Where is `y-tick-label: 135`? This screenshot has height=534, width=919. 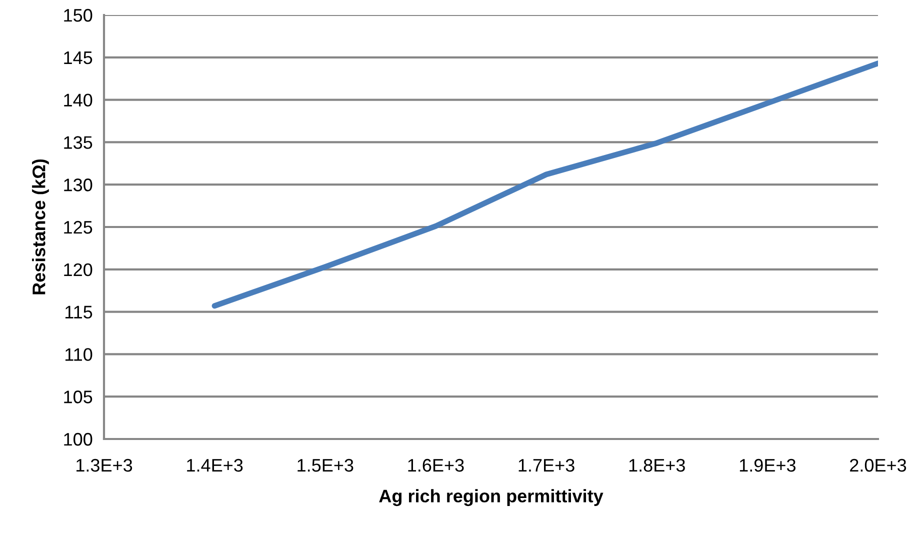
y-tick-label: 135 is located at coordinates (78, 142).